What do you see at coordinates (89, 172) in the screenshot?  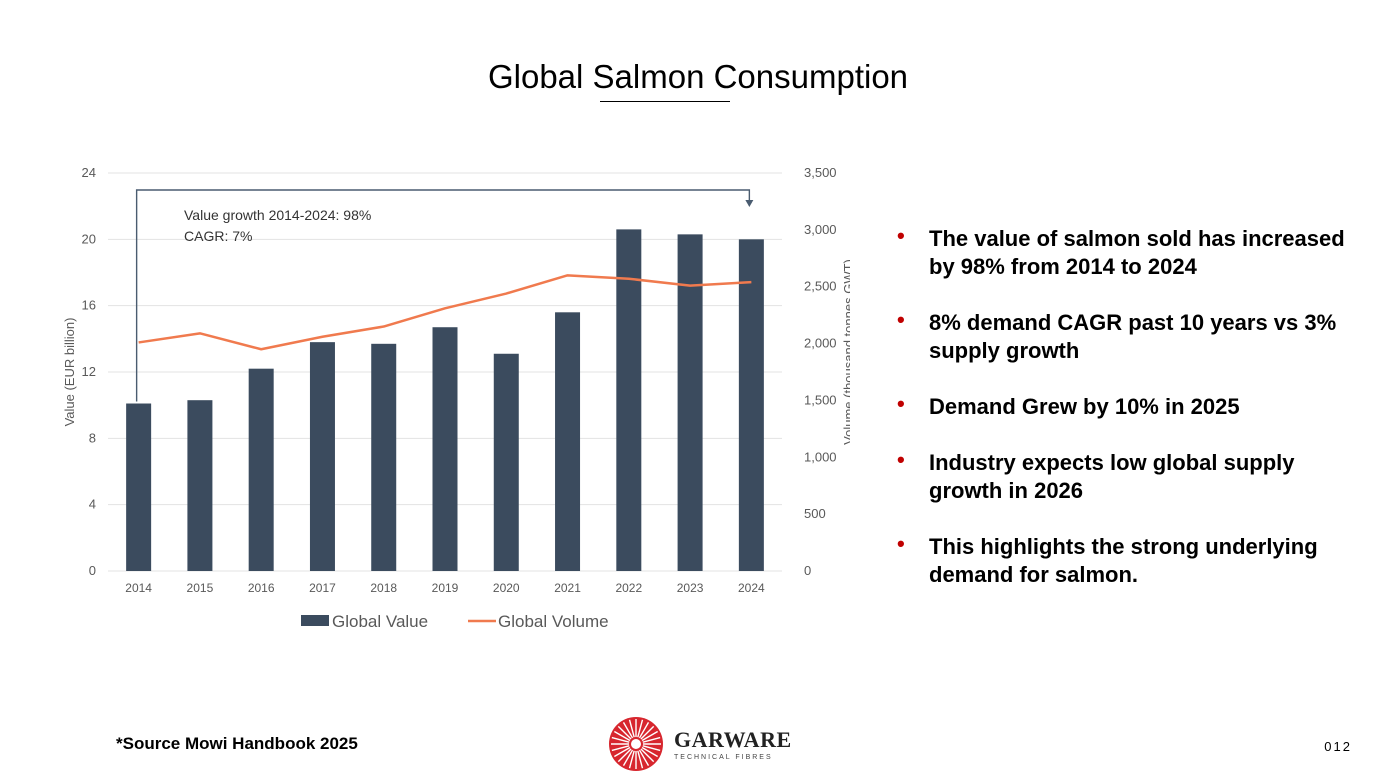 I see `y-tick-label: 24` at bounding box center [89, 172].